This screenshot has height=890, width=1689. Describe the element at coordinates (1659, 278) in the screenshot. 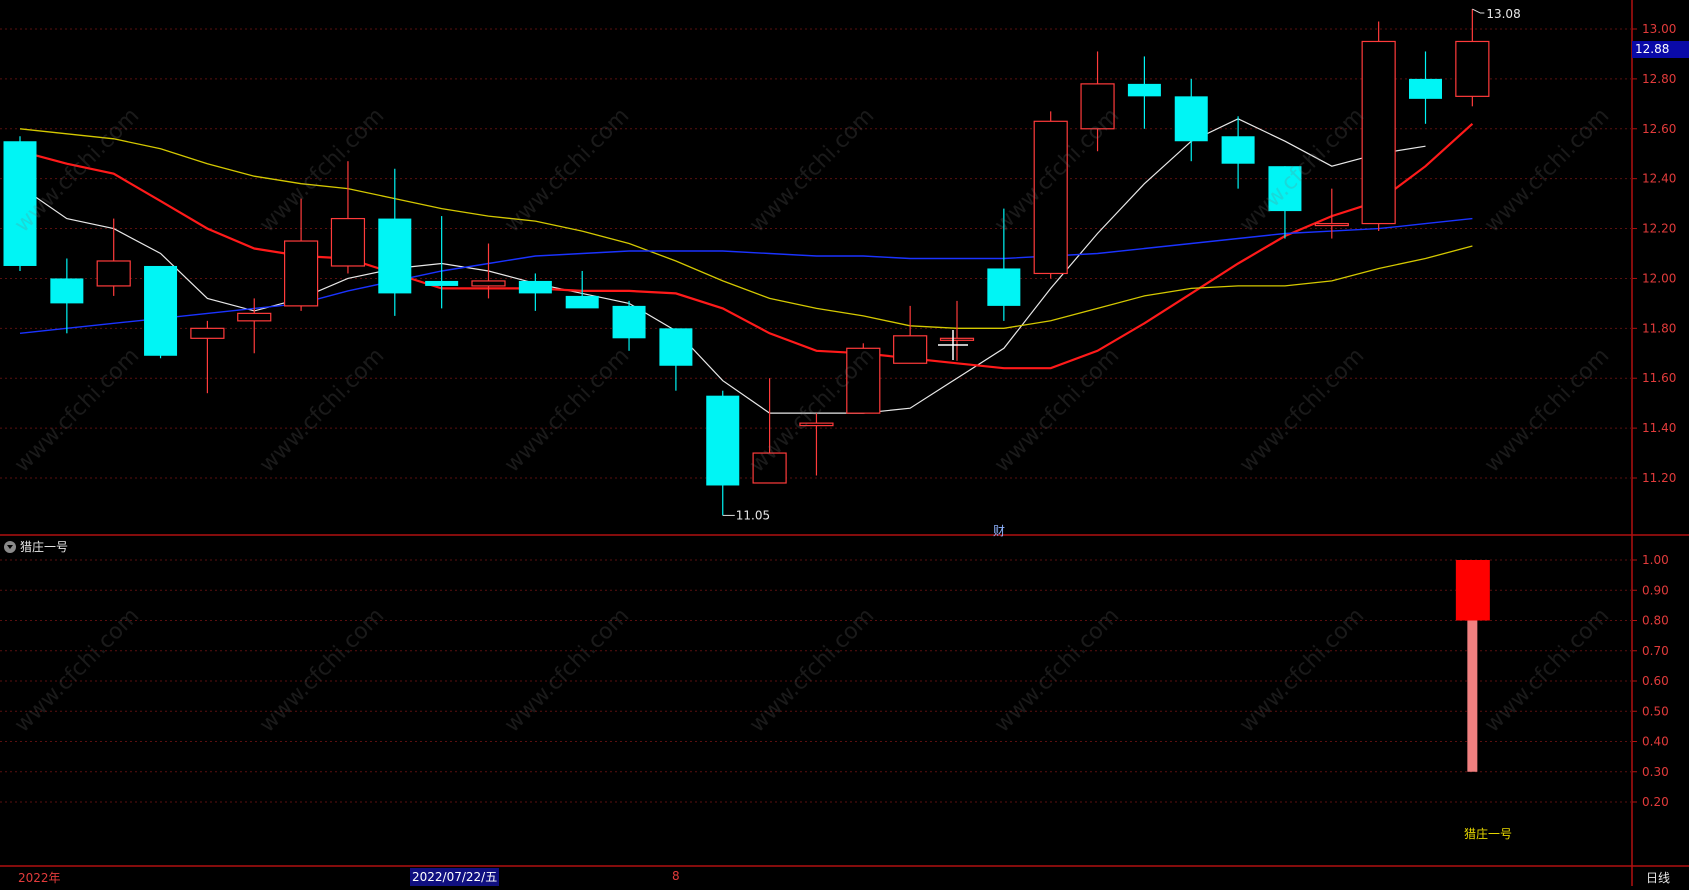

I see `price-tick-label: 12.00` at that location.